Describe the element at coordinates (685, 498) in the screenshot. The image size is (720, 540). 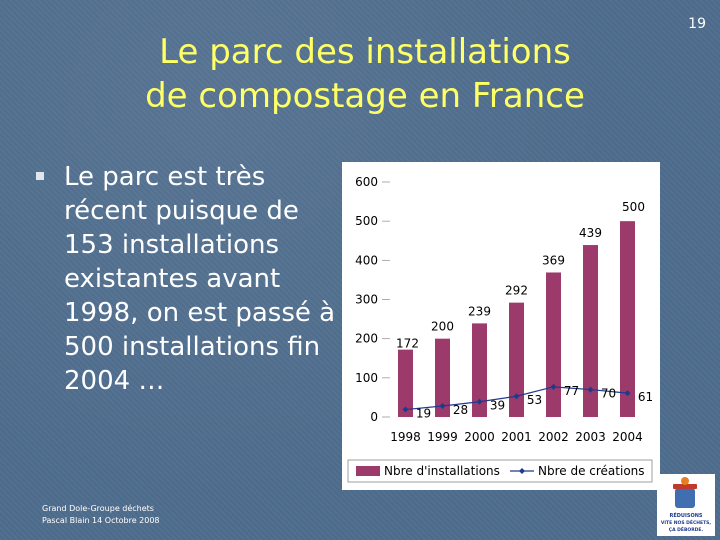
I see `trash-bin-icon` at that location.